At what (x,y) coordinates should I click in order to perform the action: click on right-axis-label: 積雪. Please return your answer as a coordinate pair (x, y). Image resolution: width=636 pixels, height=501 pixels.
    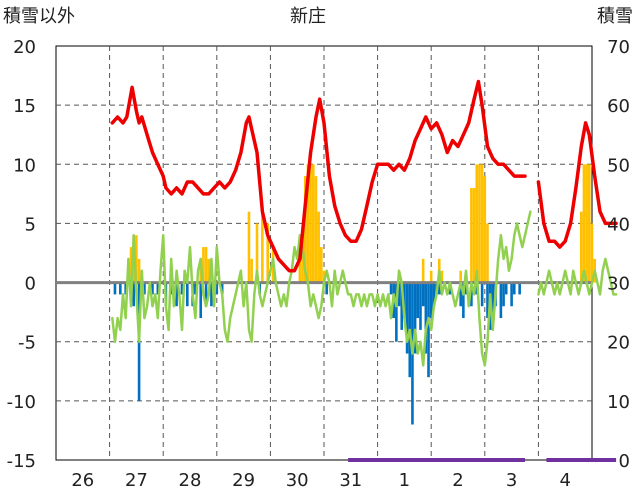
    Looking at the image, I should click on (615, 16).